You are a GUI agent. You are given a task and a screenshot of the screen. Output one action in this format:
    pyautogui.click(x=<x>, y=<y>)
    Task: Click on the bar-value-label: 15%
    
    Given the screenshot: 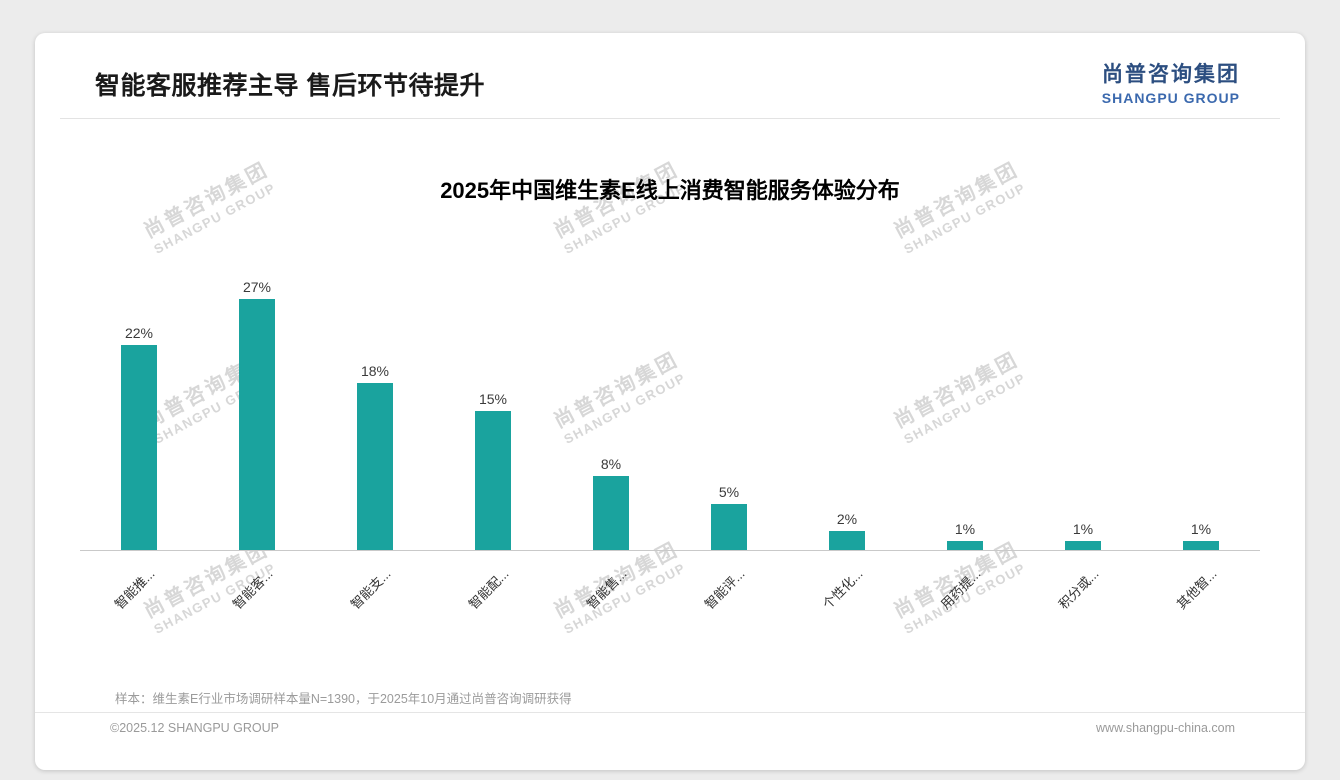 What is the action you would take?
    pyautogui.click(x=493, y=398)
    